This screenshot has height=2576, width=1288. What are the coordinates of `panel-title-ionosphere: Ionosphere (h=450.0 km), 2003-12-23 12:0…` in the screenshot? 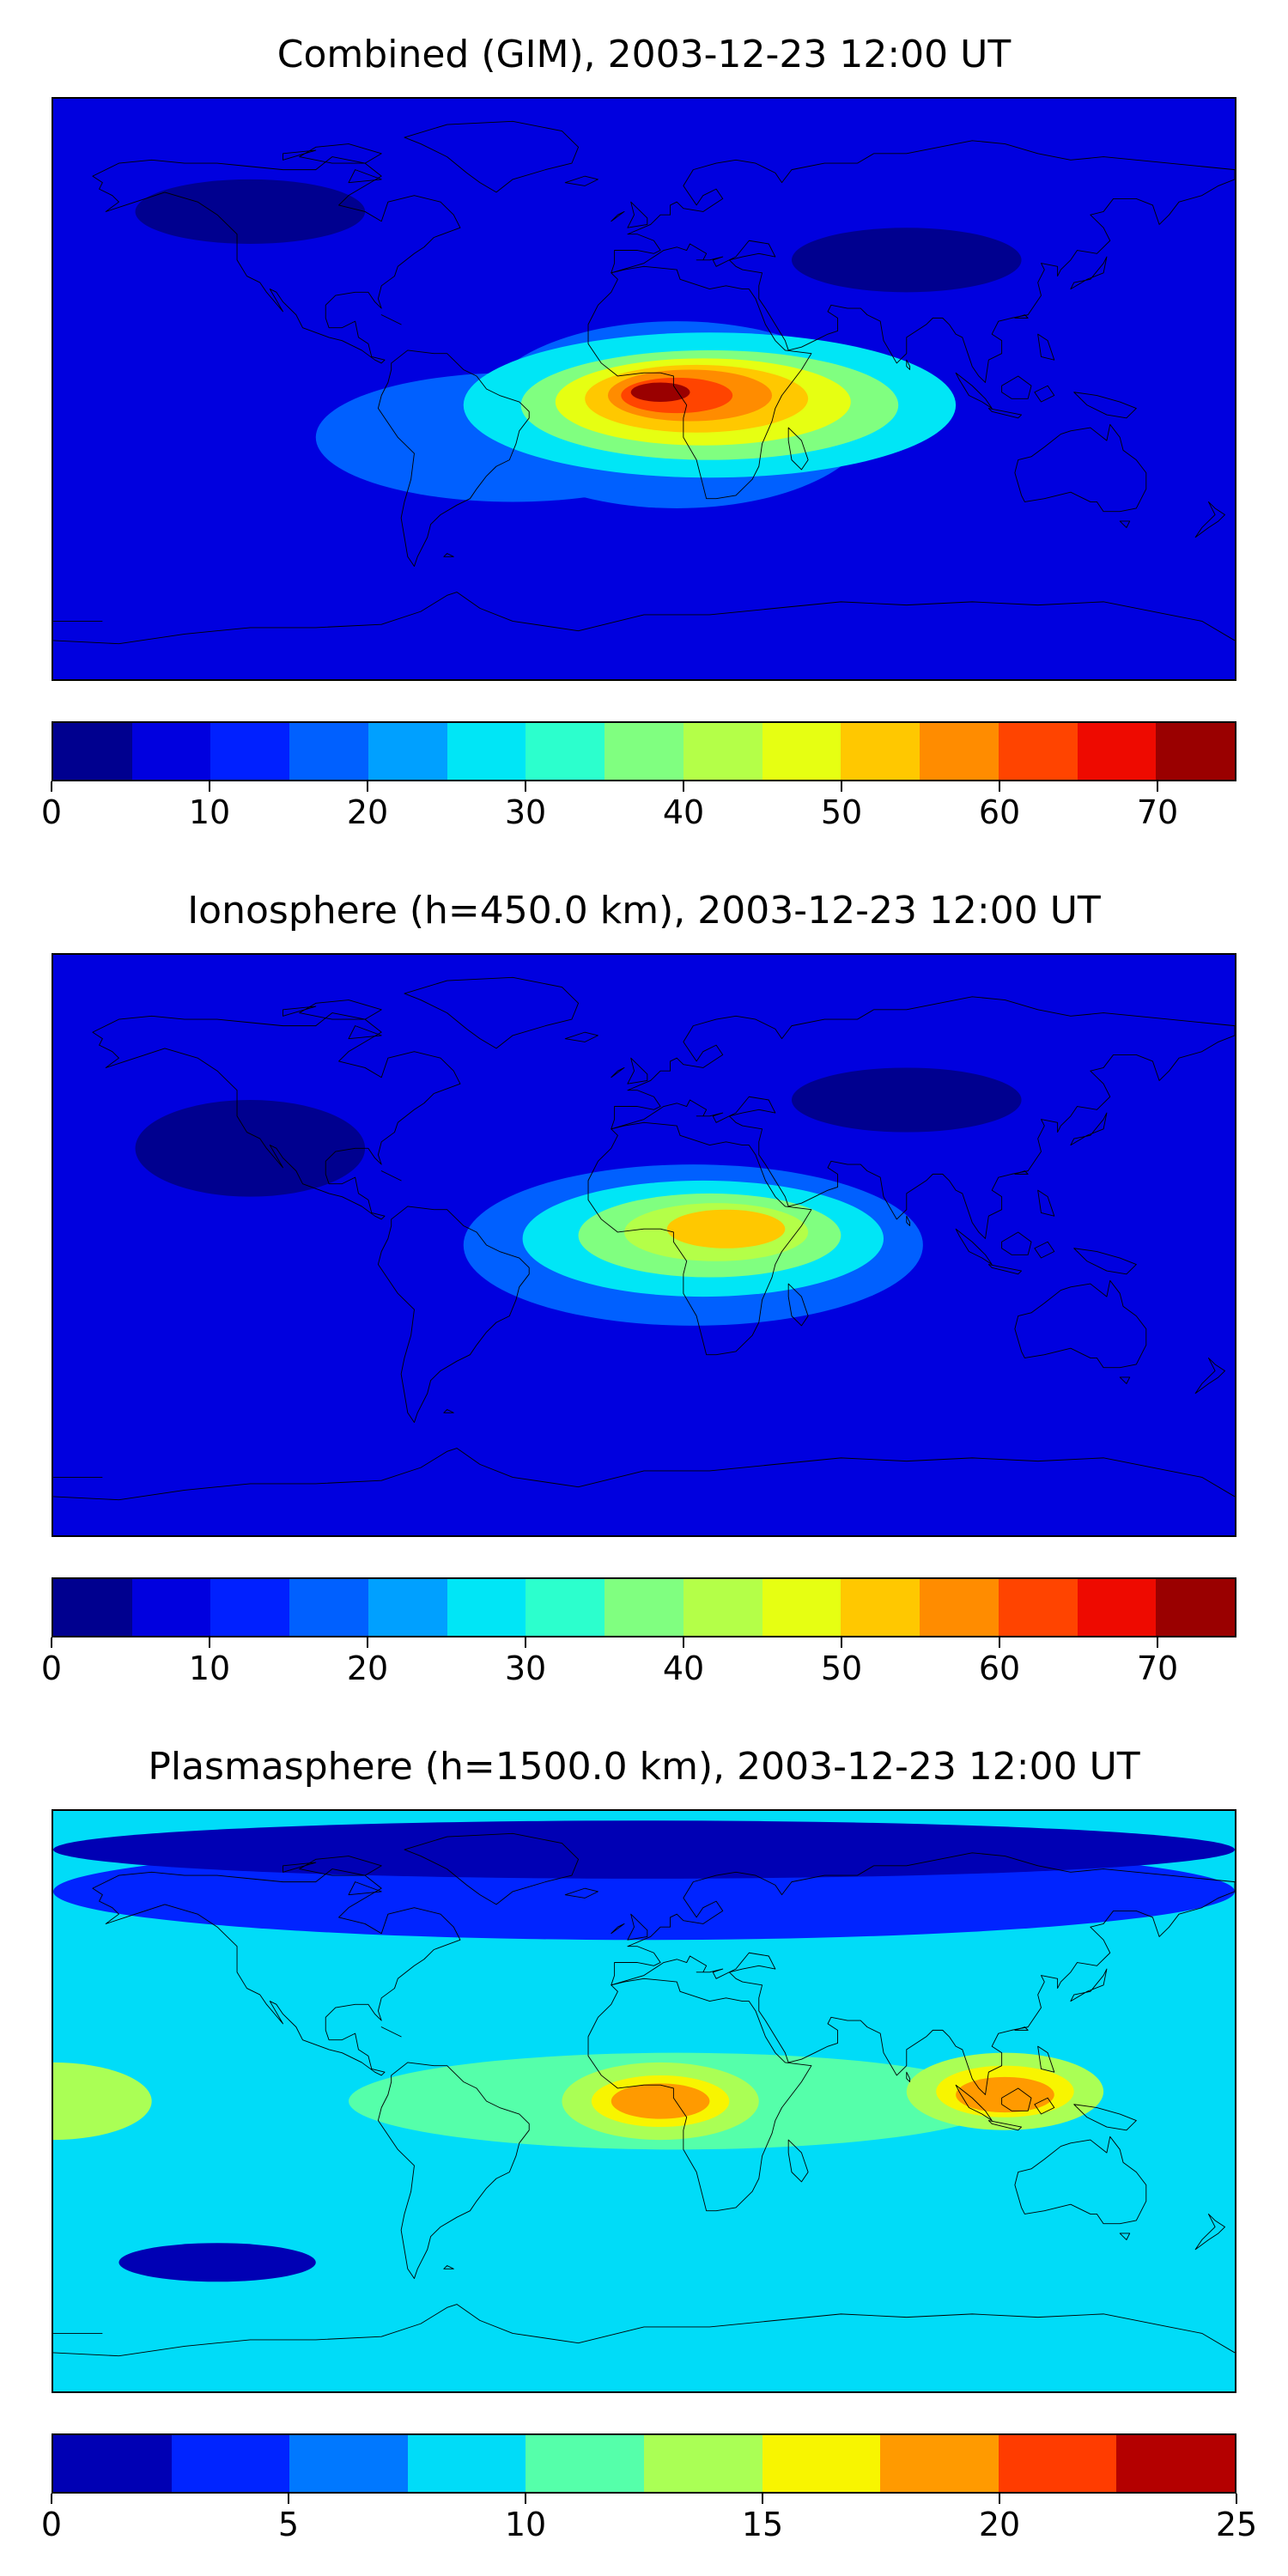 It's located at (644, 911).